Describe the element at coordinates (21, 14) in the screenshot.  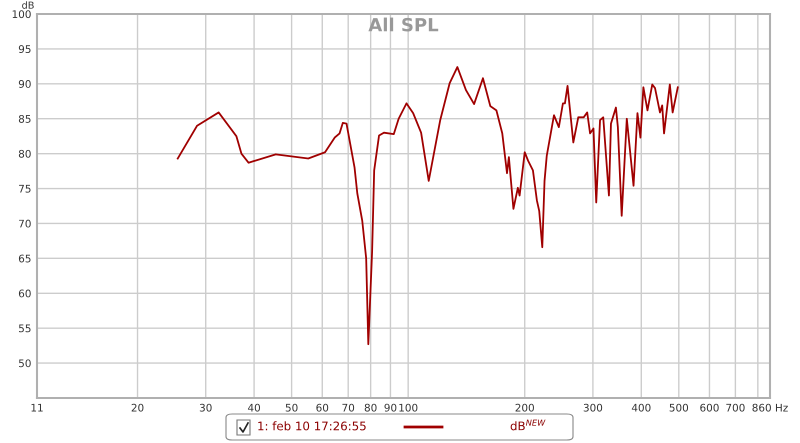
I see `y-tick-label: 100` at that location.